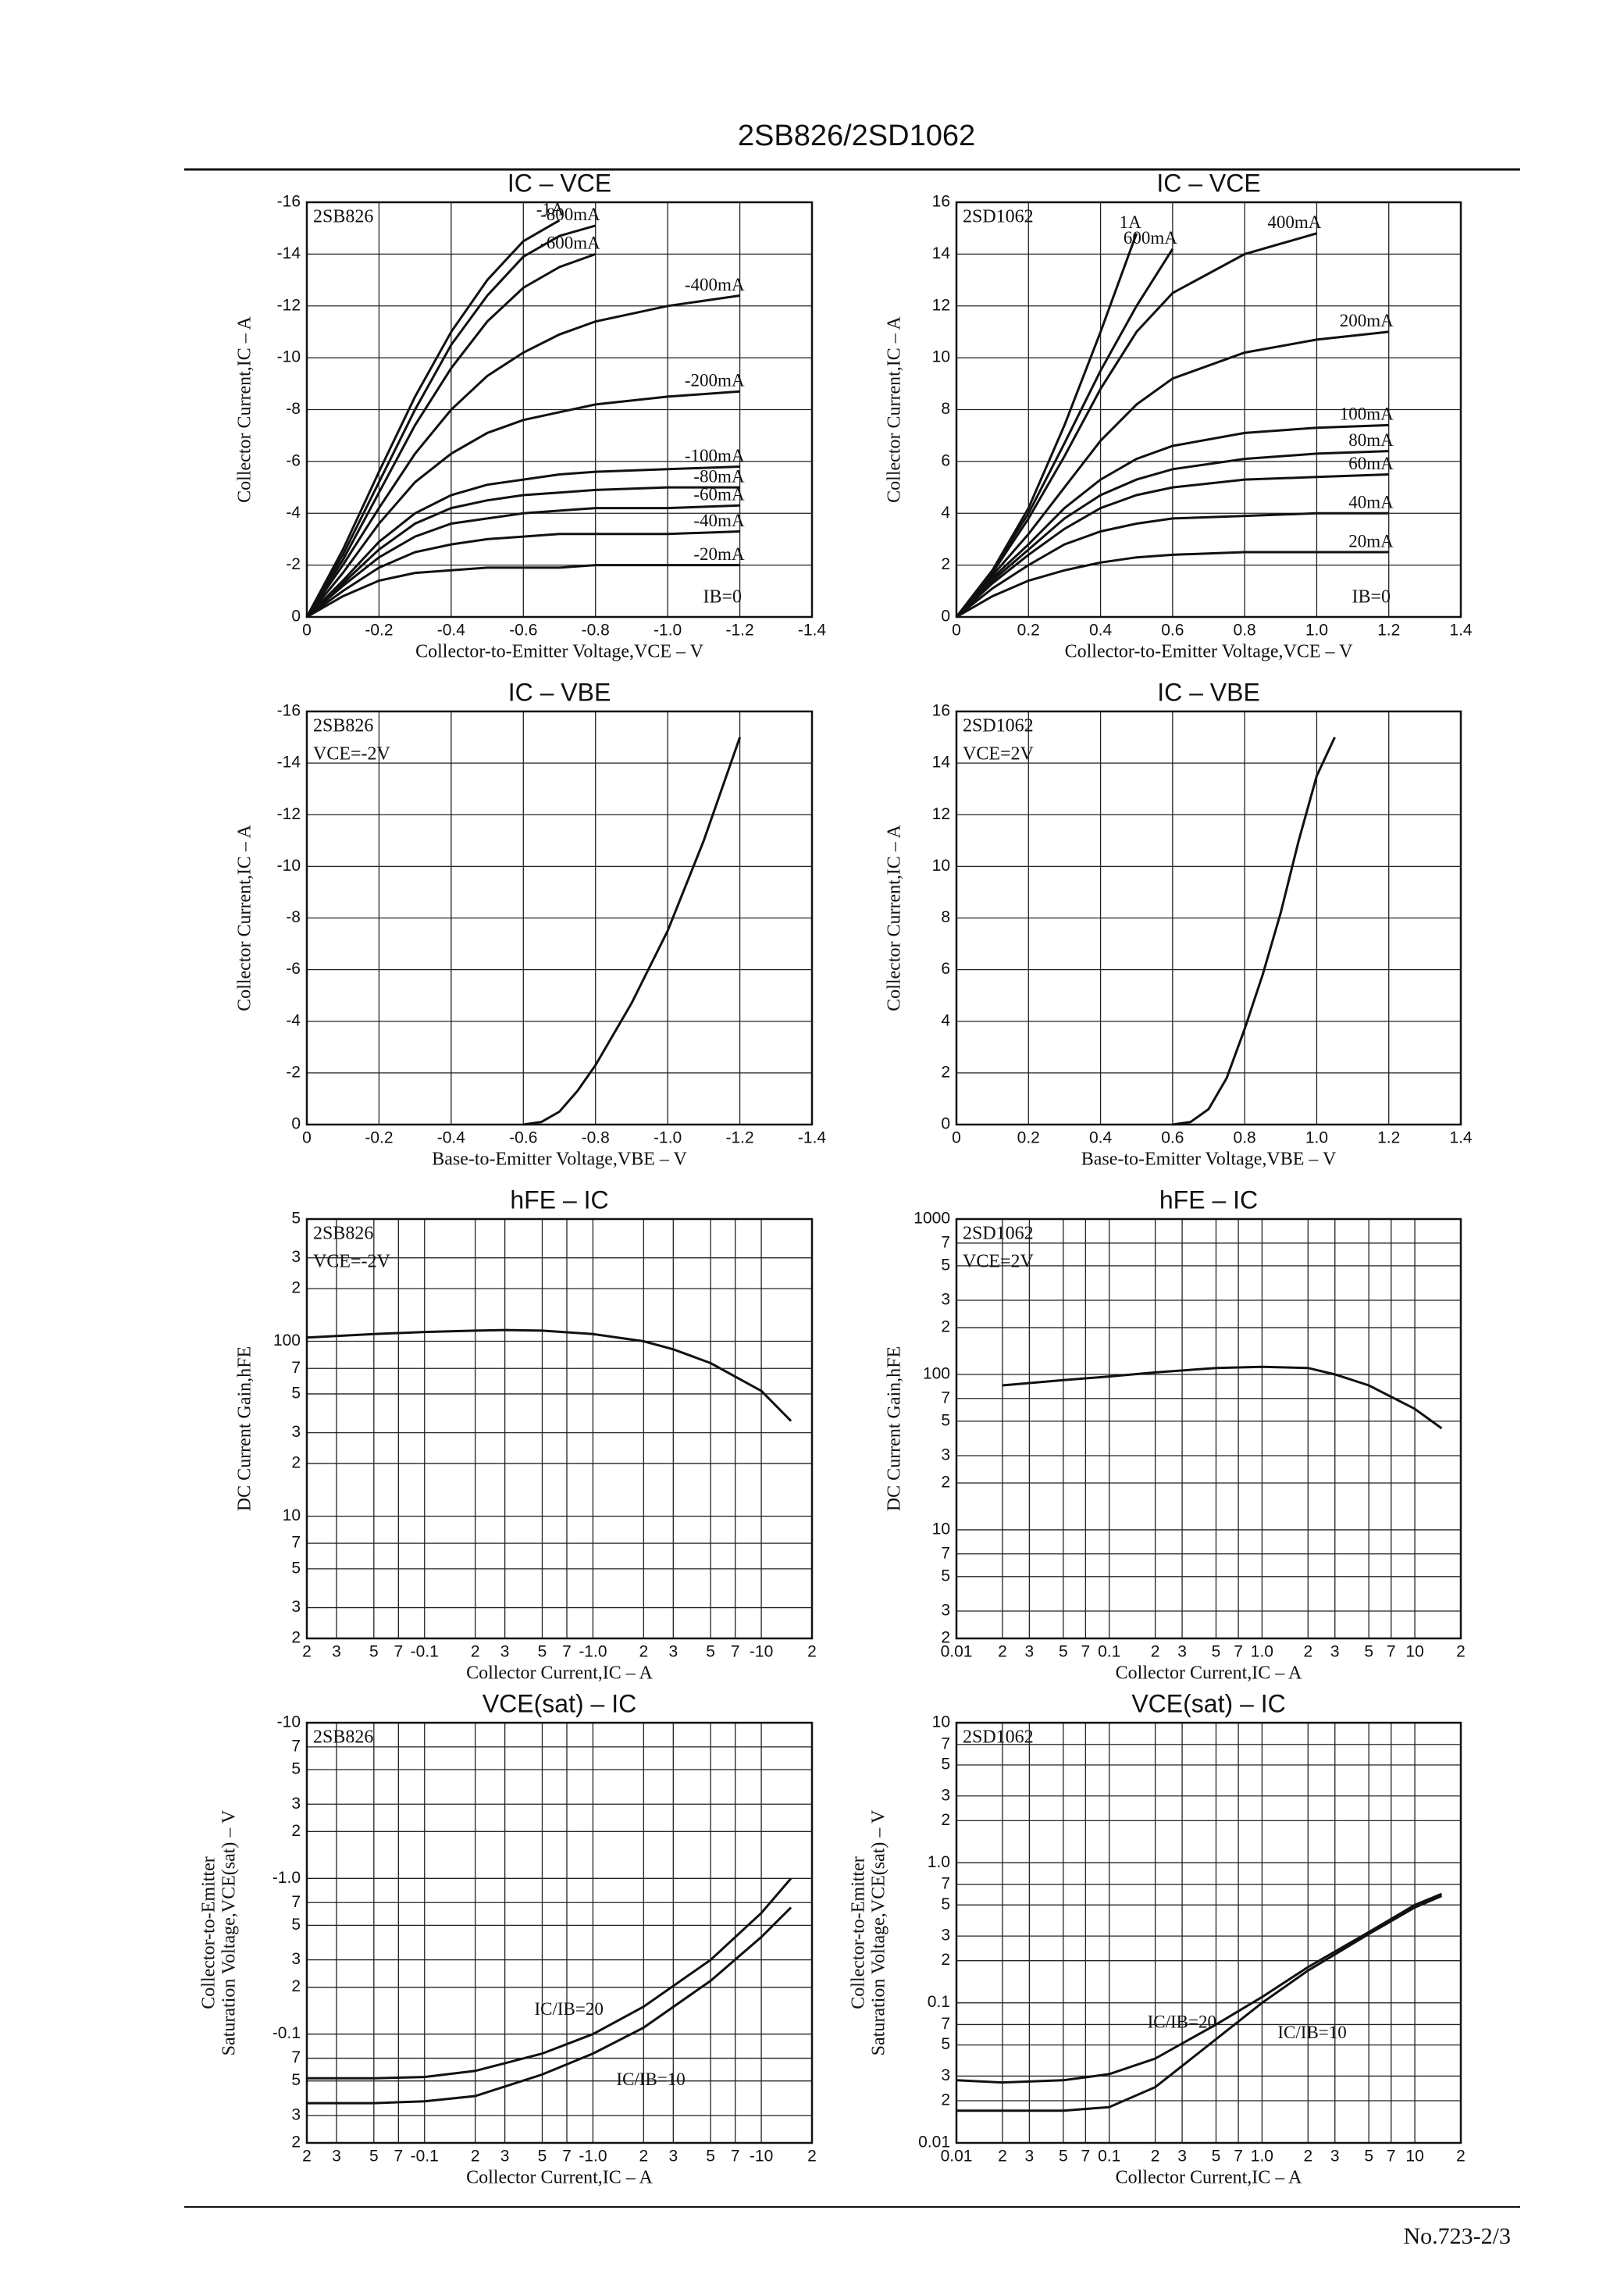 This screenshot has height=2278, width=1624. What do you see at coordinates (596, 631) in the screenshot?
I see `x-tick-label: -0.8` at bounding box center [596, 631].